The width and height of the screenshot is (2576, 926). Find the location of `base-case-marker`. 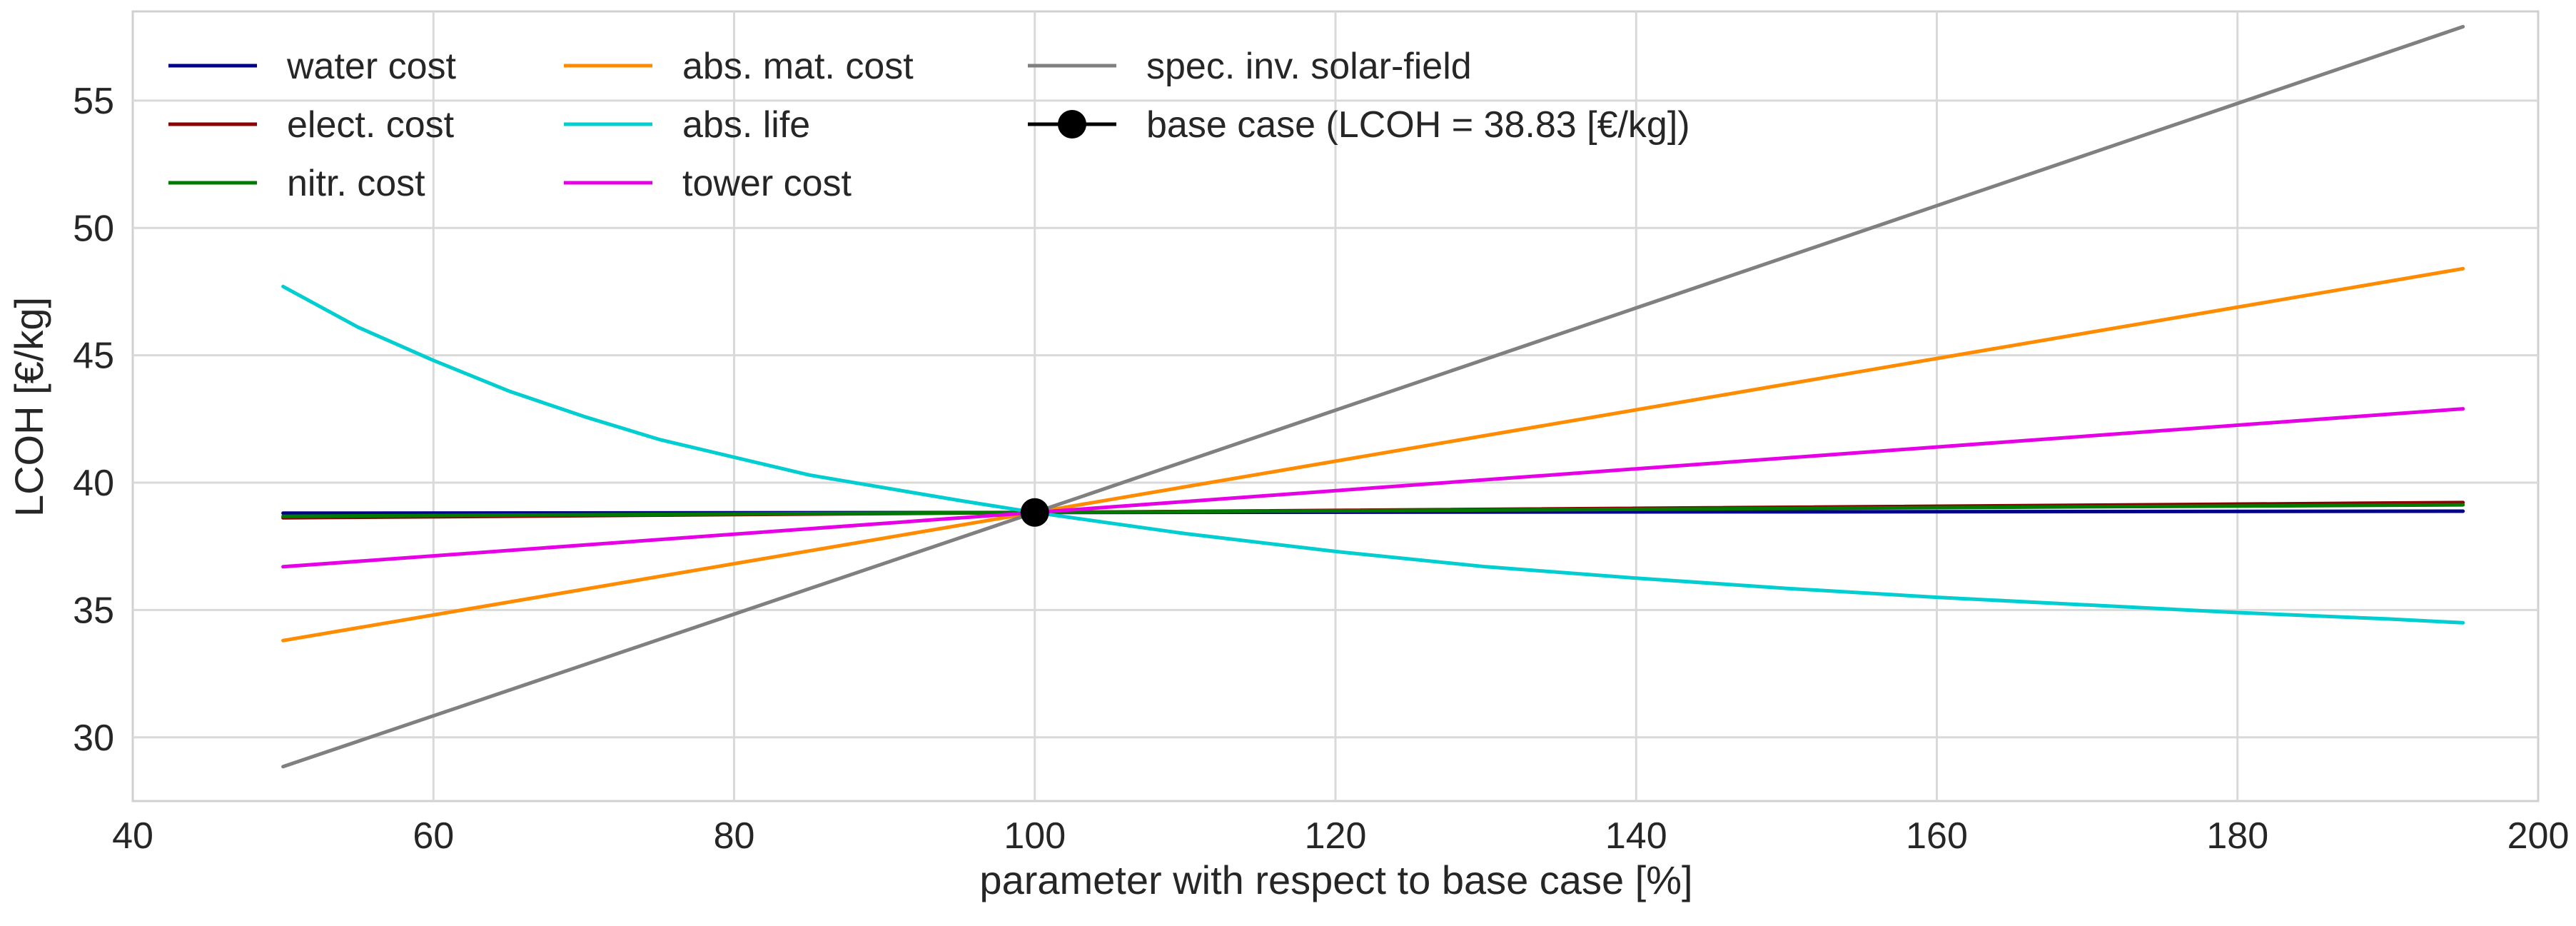

base-case-marker is located at coordinates (1034, 512).